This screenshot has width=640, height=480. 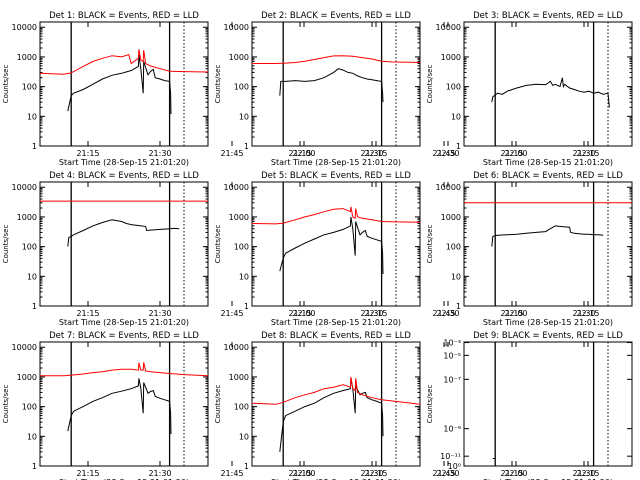 What do you see at coordinates (336, 336) in the screenshot?
I see `panel-title: Det 8: BLACK = Events, RED = LLD` at bounding box center [336, 336].